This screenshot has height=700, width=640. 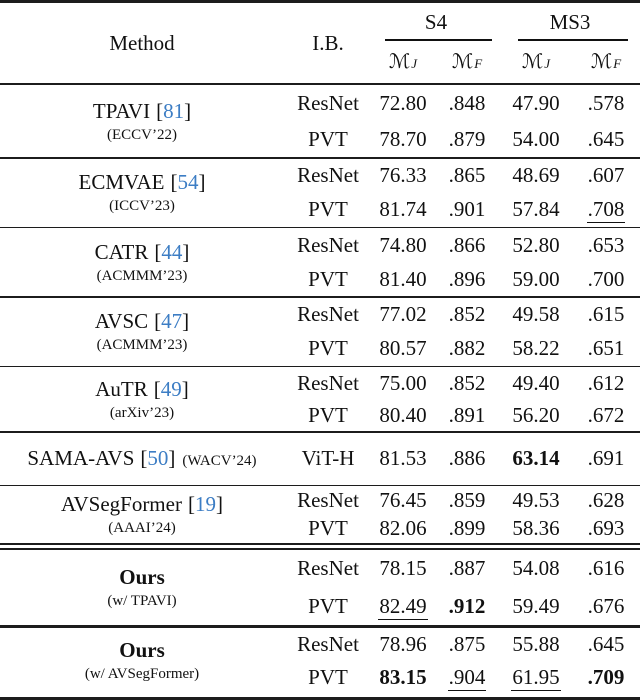 I want to click on value-text: .887, so click(x=467, y=568).